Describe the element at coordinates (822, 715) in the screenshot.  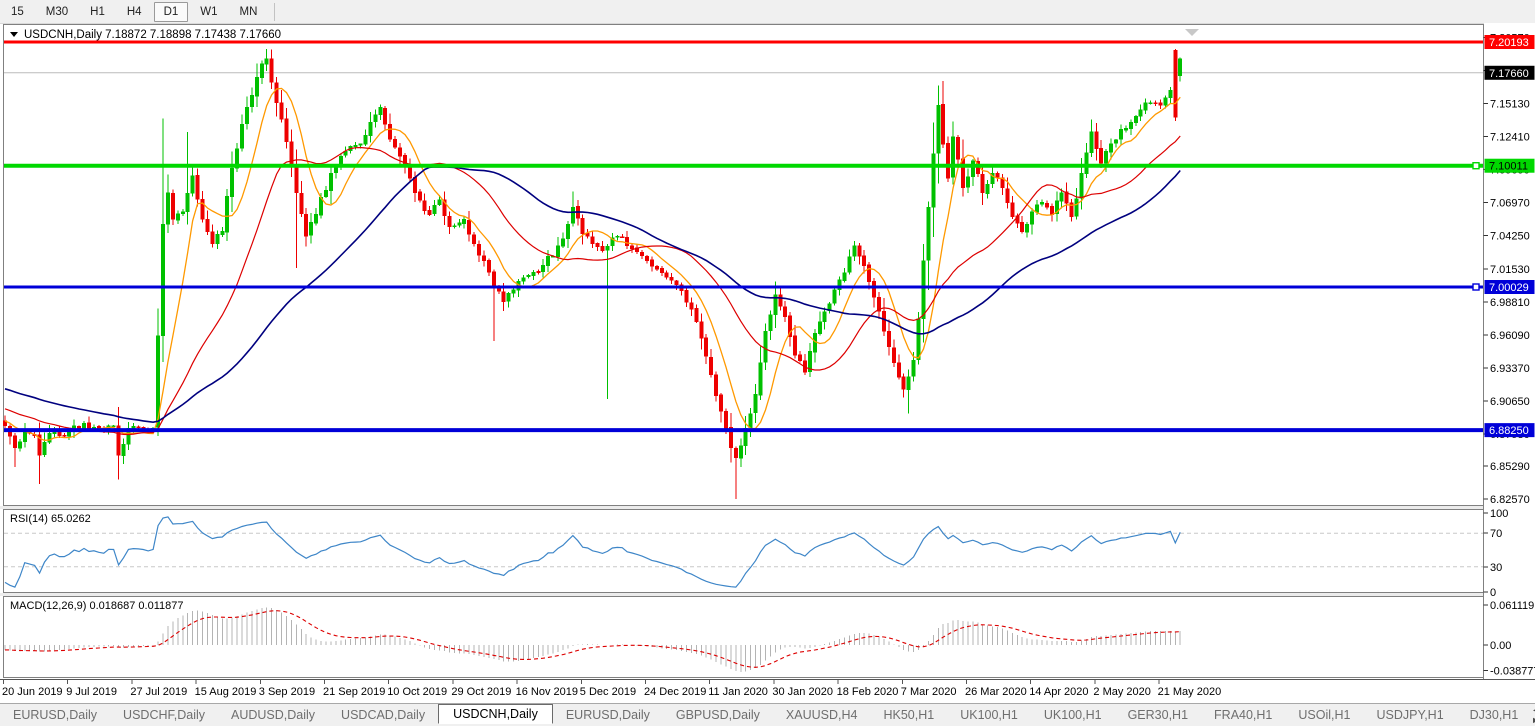
I see `chart-tab-xauusd-h4: XAUUSD,H4` at that location.